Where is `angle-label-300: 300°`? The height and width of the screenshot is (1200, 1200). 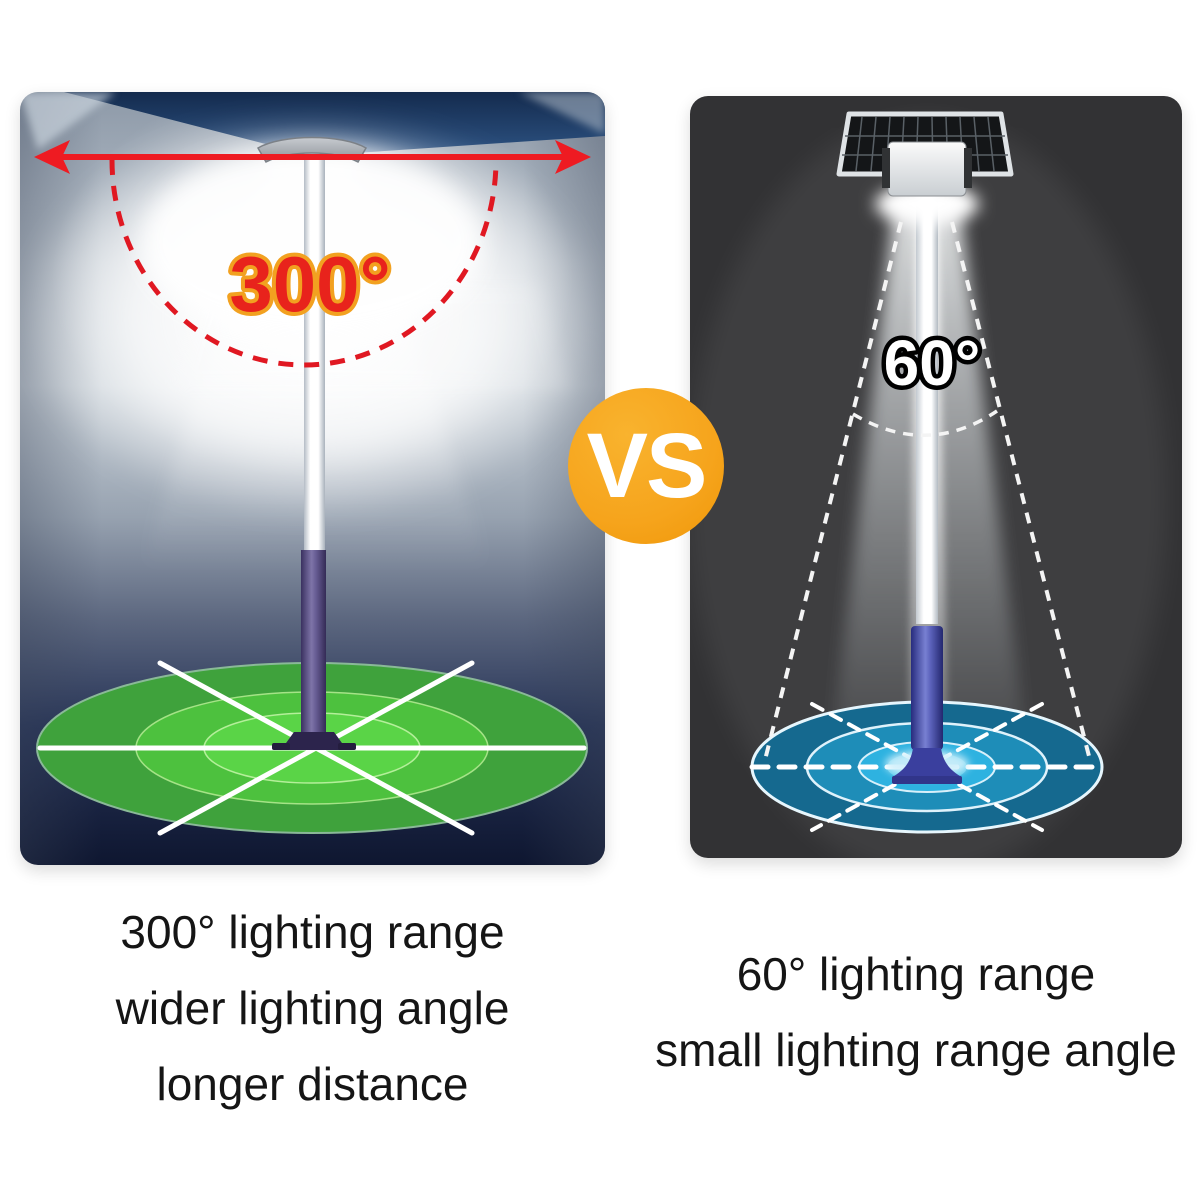
angle-label-300: 300° is located at coordinates (309, 284).